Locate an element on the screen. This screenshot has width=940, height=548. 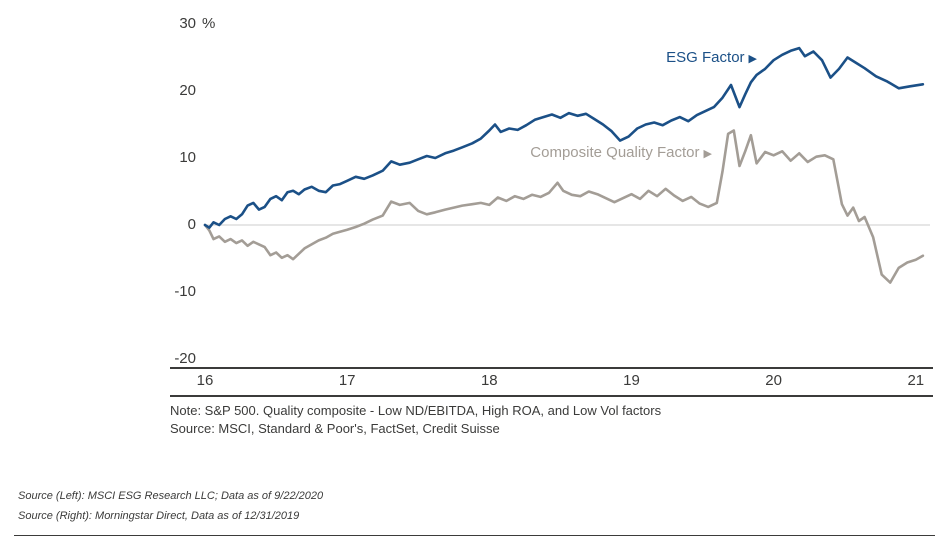
esg-factor-label: ESG Factor ▶ is located at coordinates (711, 58).